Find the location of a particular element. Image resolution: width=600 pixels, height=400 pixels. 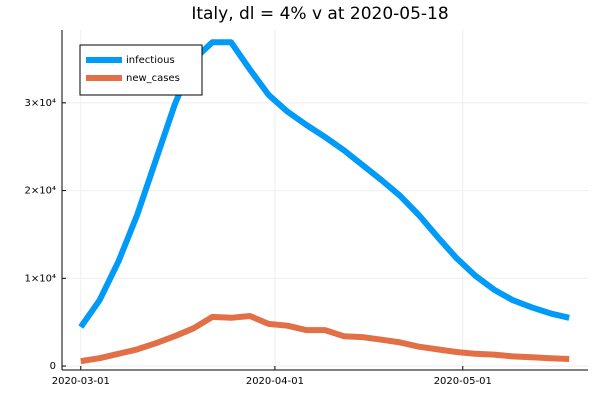

line is located at coordinates (325, 339).